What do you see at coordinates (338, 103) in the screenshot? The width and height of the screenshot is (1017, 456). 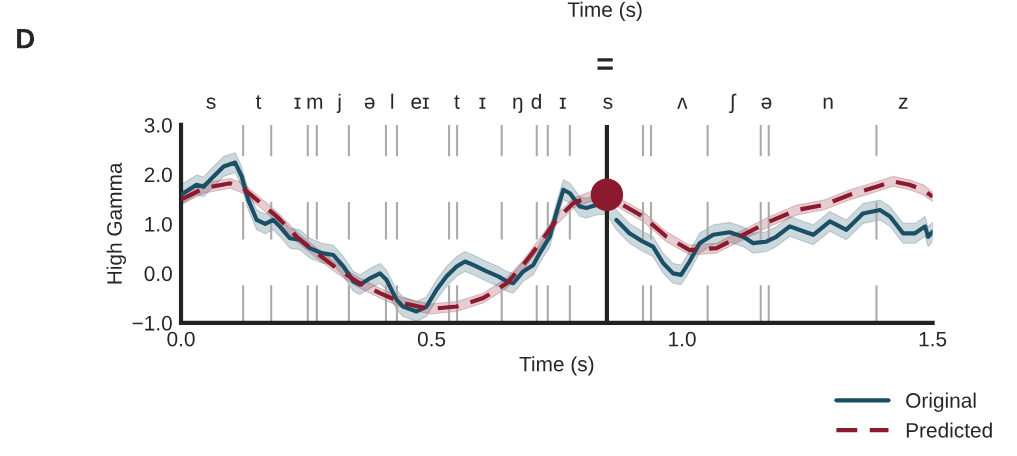 I see `text: j` at bounding box center [338, 103].